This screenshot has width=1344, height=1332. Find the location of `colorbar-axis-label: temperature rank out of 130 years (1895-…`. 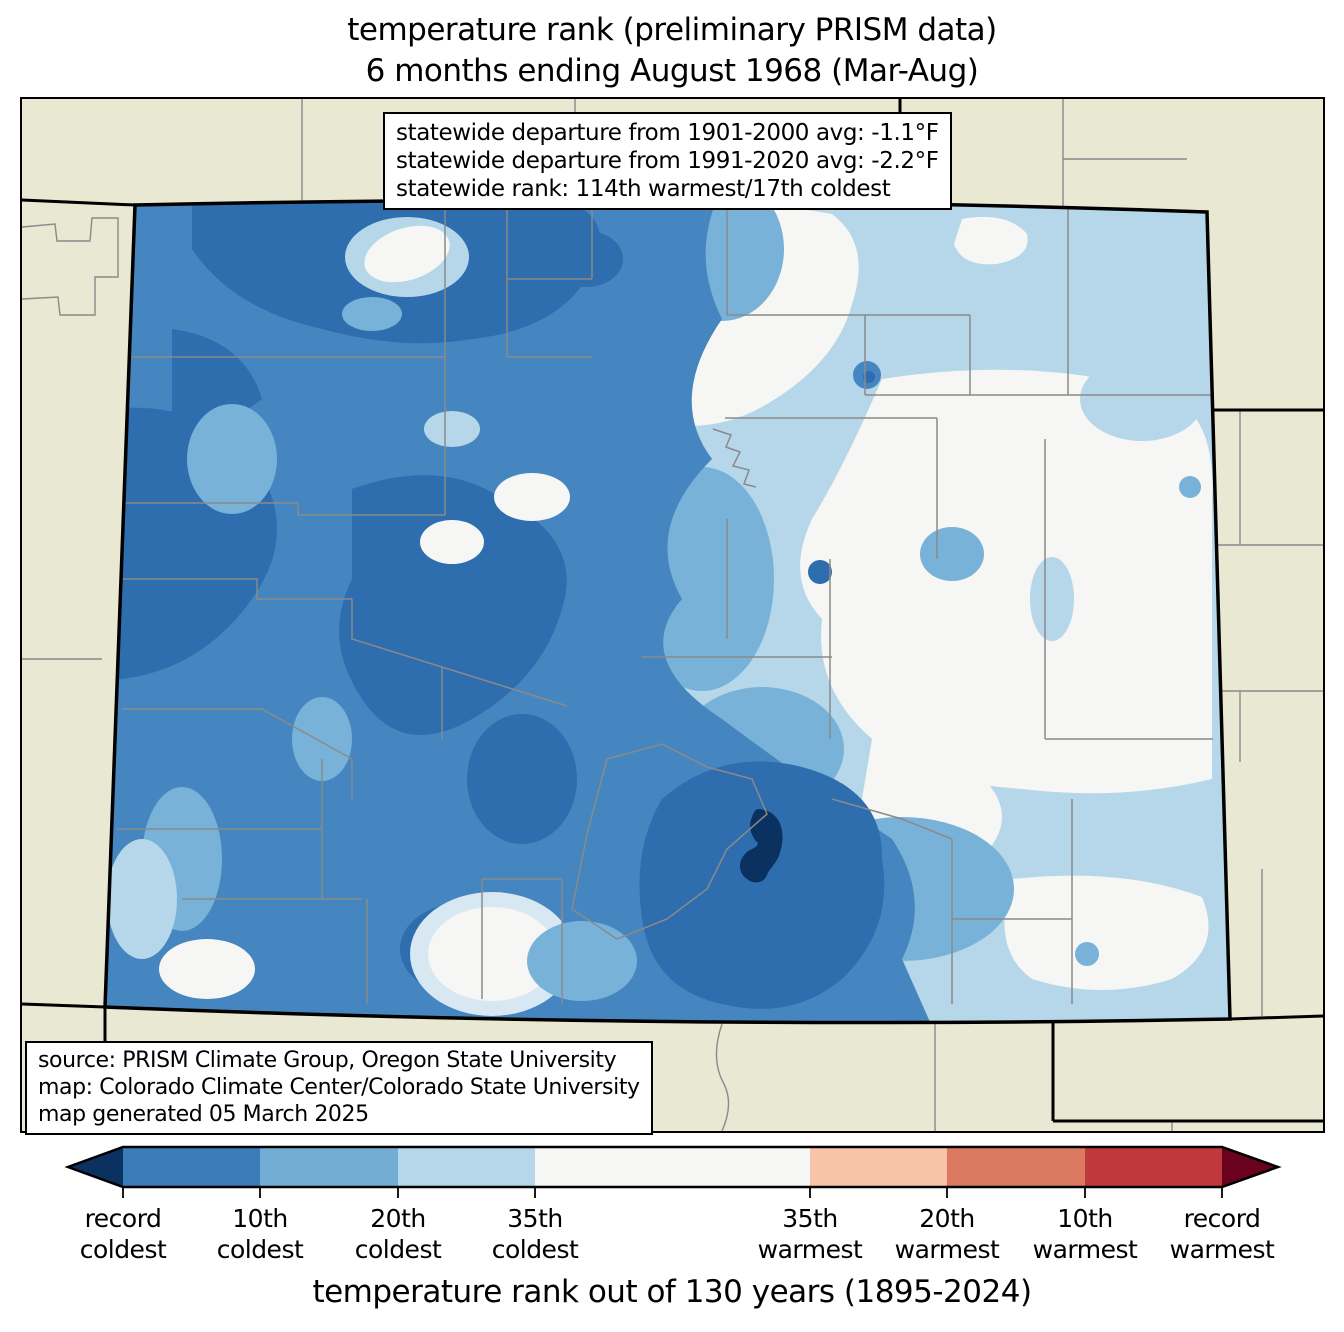

colorbar-axis-label: temperature rank out of 130 years (1895-… is located at coordinates (672, 1292).